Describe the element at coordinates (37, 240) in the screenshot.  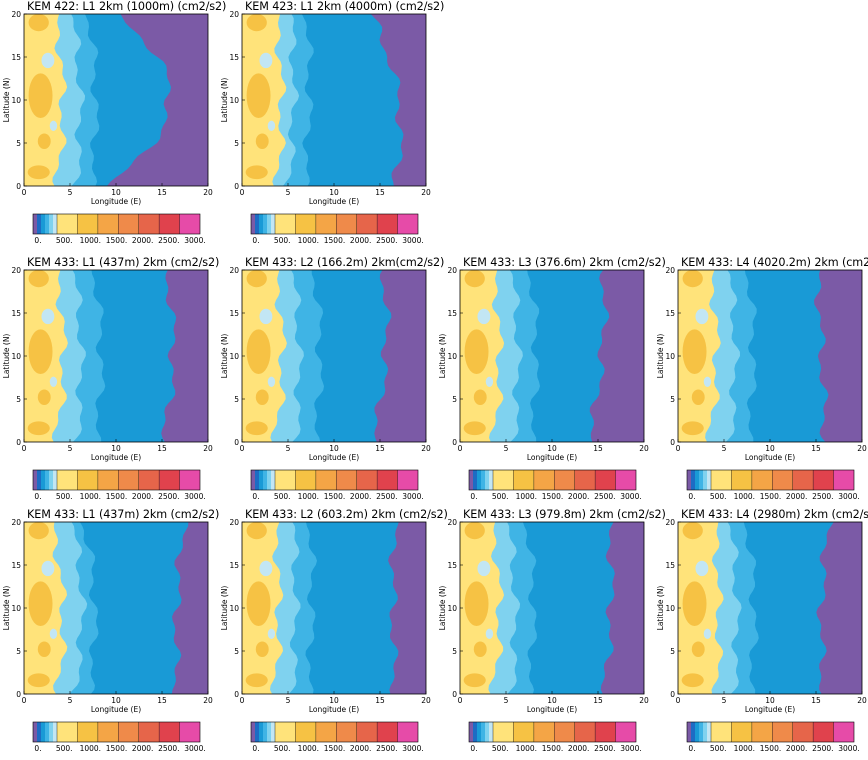
I see `colorbar-label: 0.` at that location.